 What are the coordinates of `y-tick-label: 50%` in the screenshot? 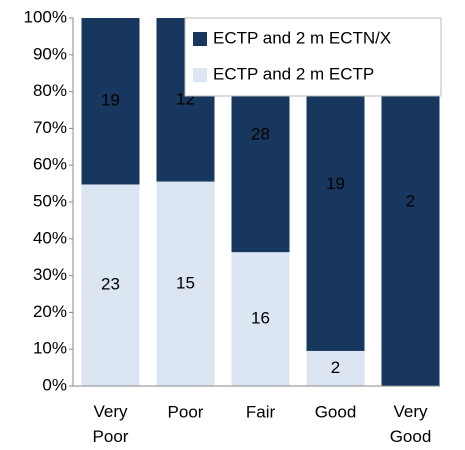 It's located at (50, 200).